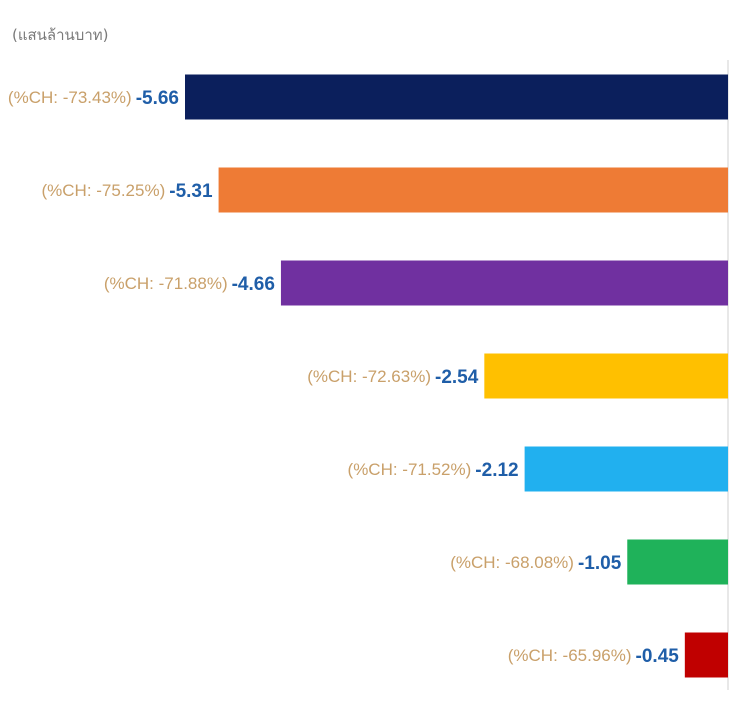 The image size is (730, 707). What do you see at coordinates (103, 190) in the screenshot?
I see `pct-change-label-2: (%CH: -75.25%)` at bounding box center [103, 190].